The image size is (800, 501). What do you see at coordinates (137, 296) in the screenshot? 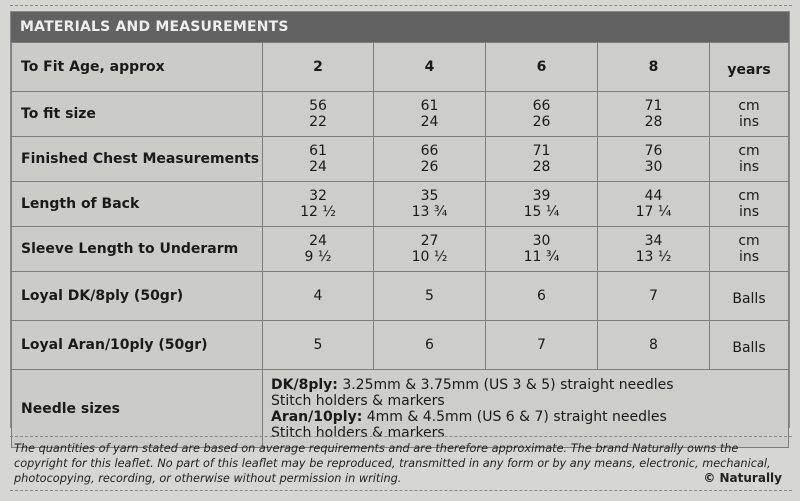
I see `row-label: Loyal DK/8ply (50gr)` at bounding box center [137, 296].